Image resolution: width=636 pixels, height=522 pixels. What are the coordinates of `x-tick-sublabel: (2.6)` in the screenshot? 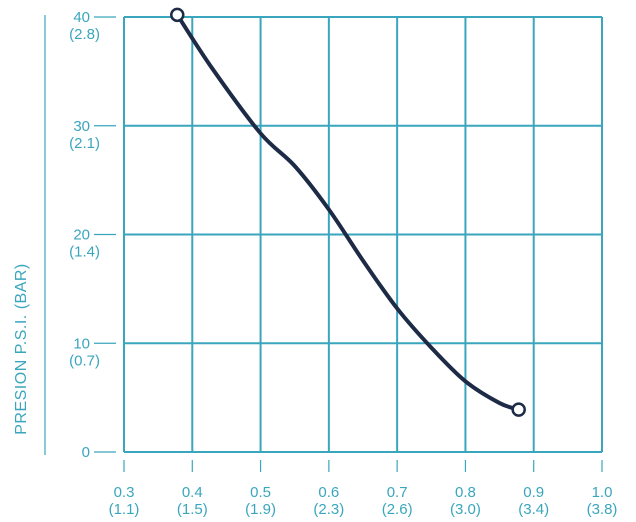 It's located at (397, 509).